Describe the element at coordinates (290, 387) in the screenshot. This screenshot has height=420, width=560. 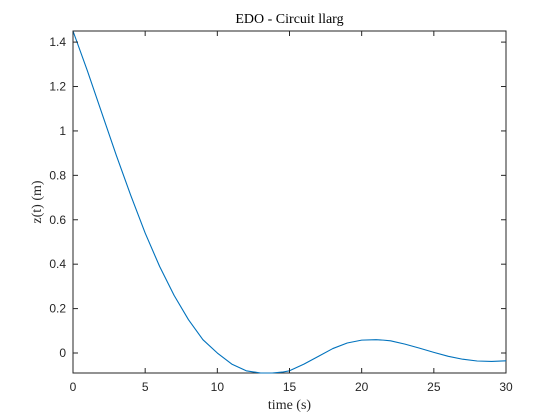
I see `x-tick-label: 15` at that location.